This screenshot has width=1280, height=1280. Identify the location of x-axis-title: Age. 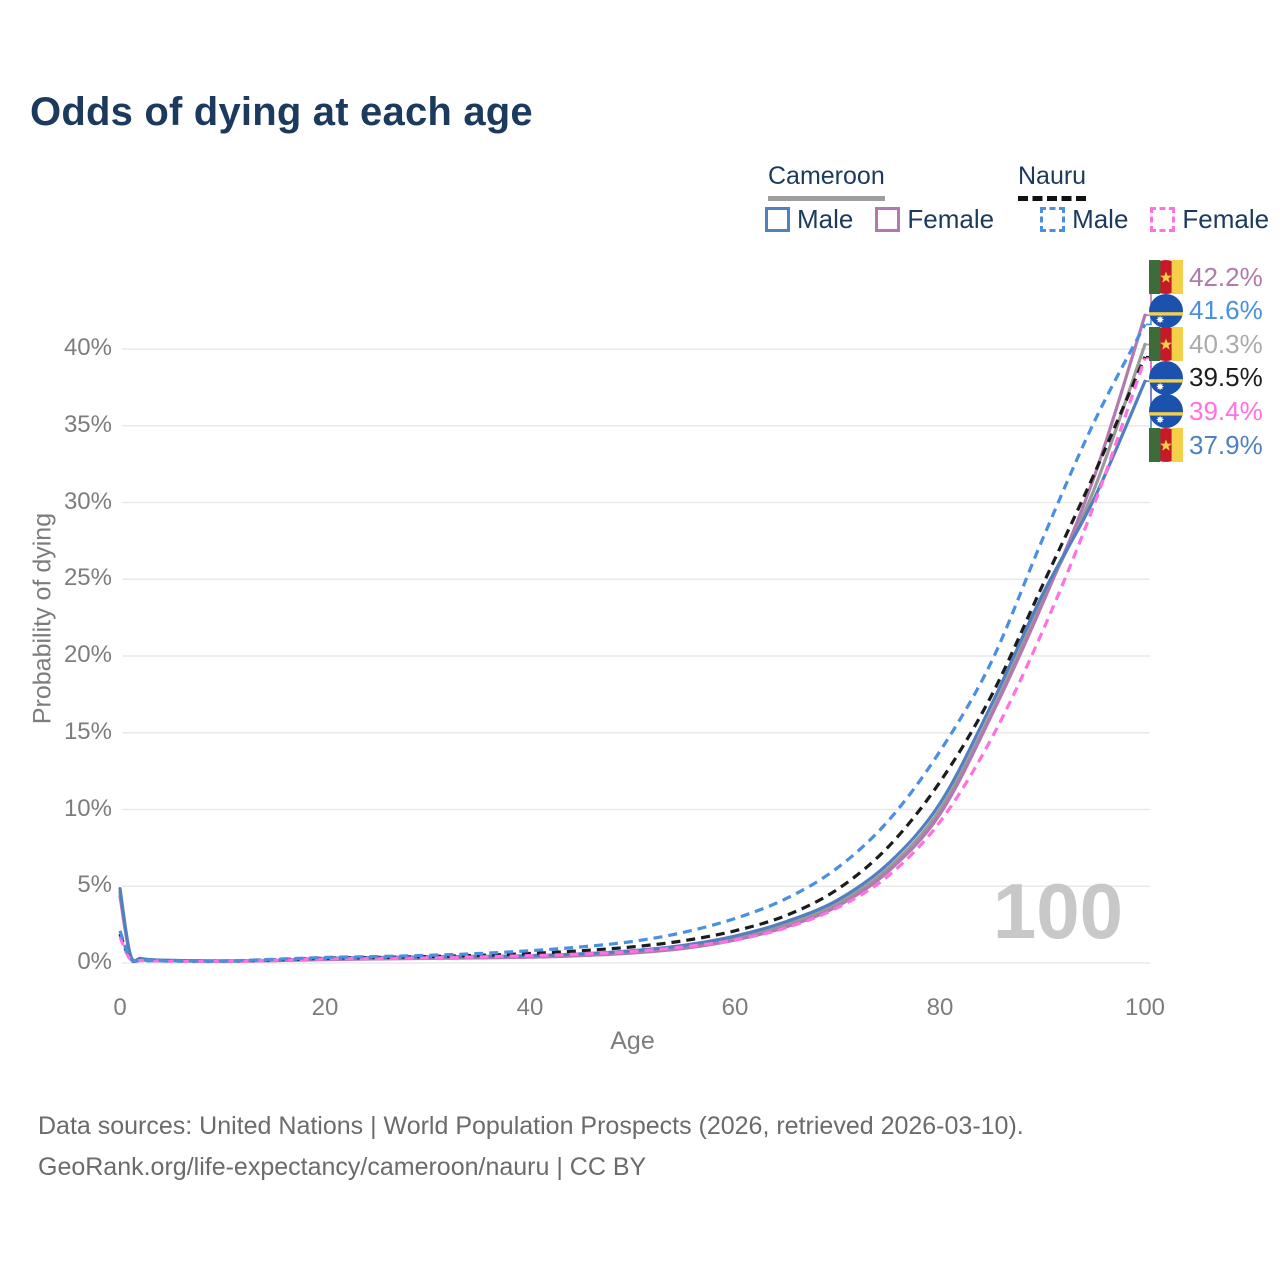
(632, 1041).